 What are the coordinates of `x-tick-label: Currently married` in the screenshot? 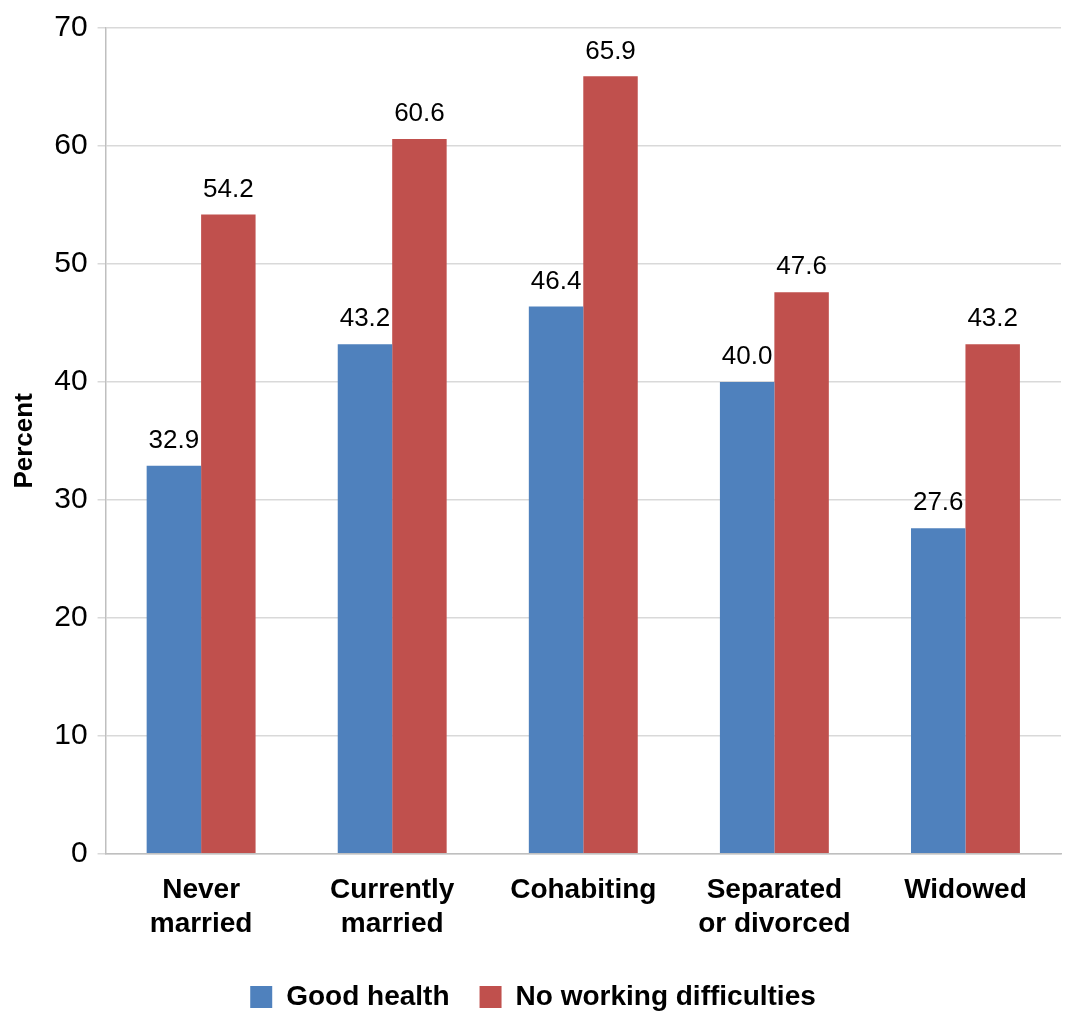 It's located at (392, 905).